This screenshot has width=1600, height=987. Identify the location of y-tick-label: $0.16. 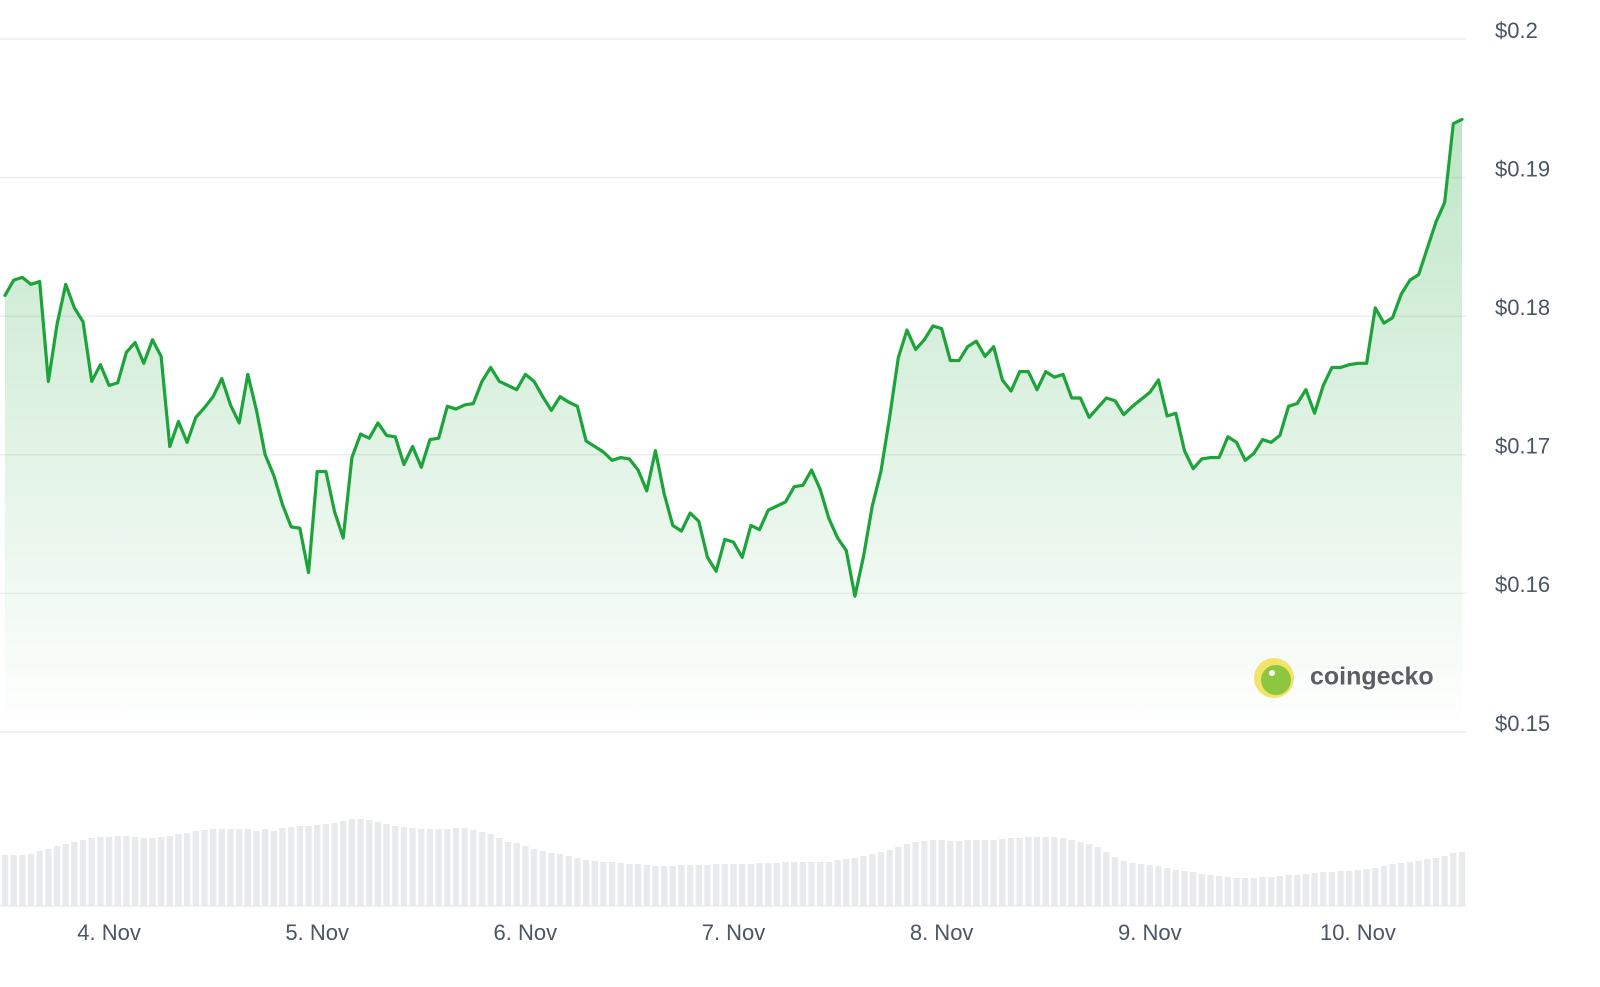
(1522, 584).